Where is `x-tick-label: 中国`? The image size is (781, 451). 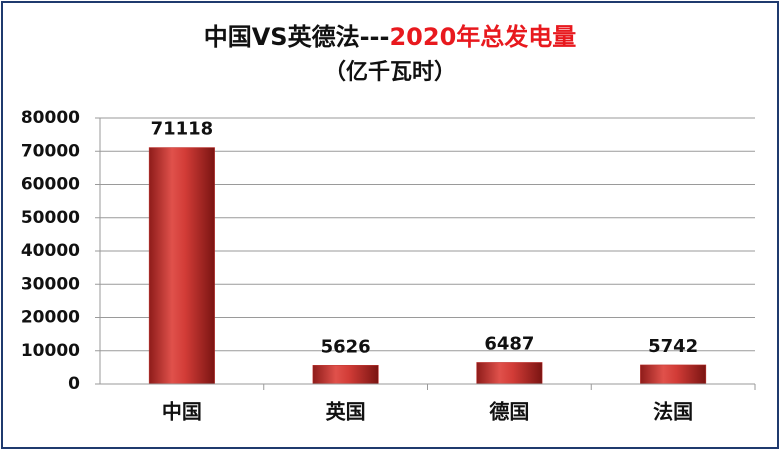 x-tick-label: 中国 is located at coordinates (182, 412).